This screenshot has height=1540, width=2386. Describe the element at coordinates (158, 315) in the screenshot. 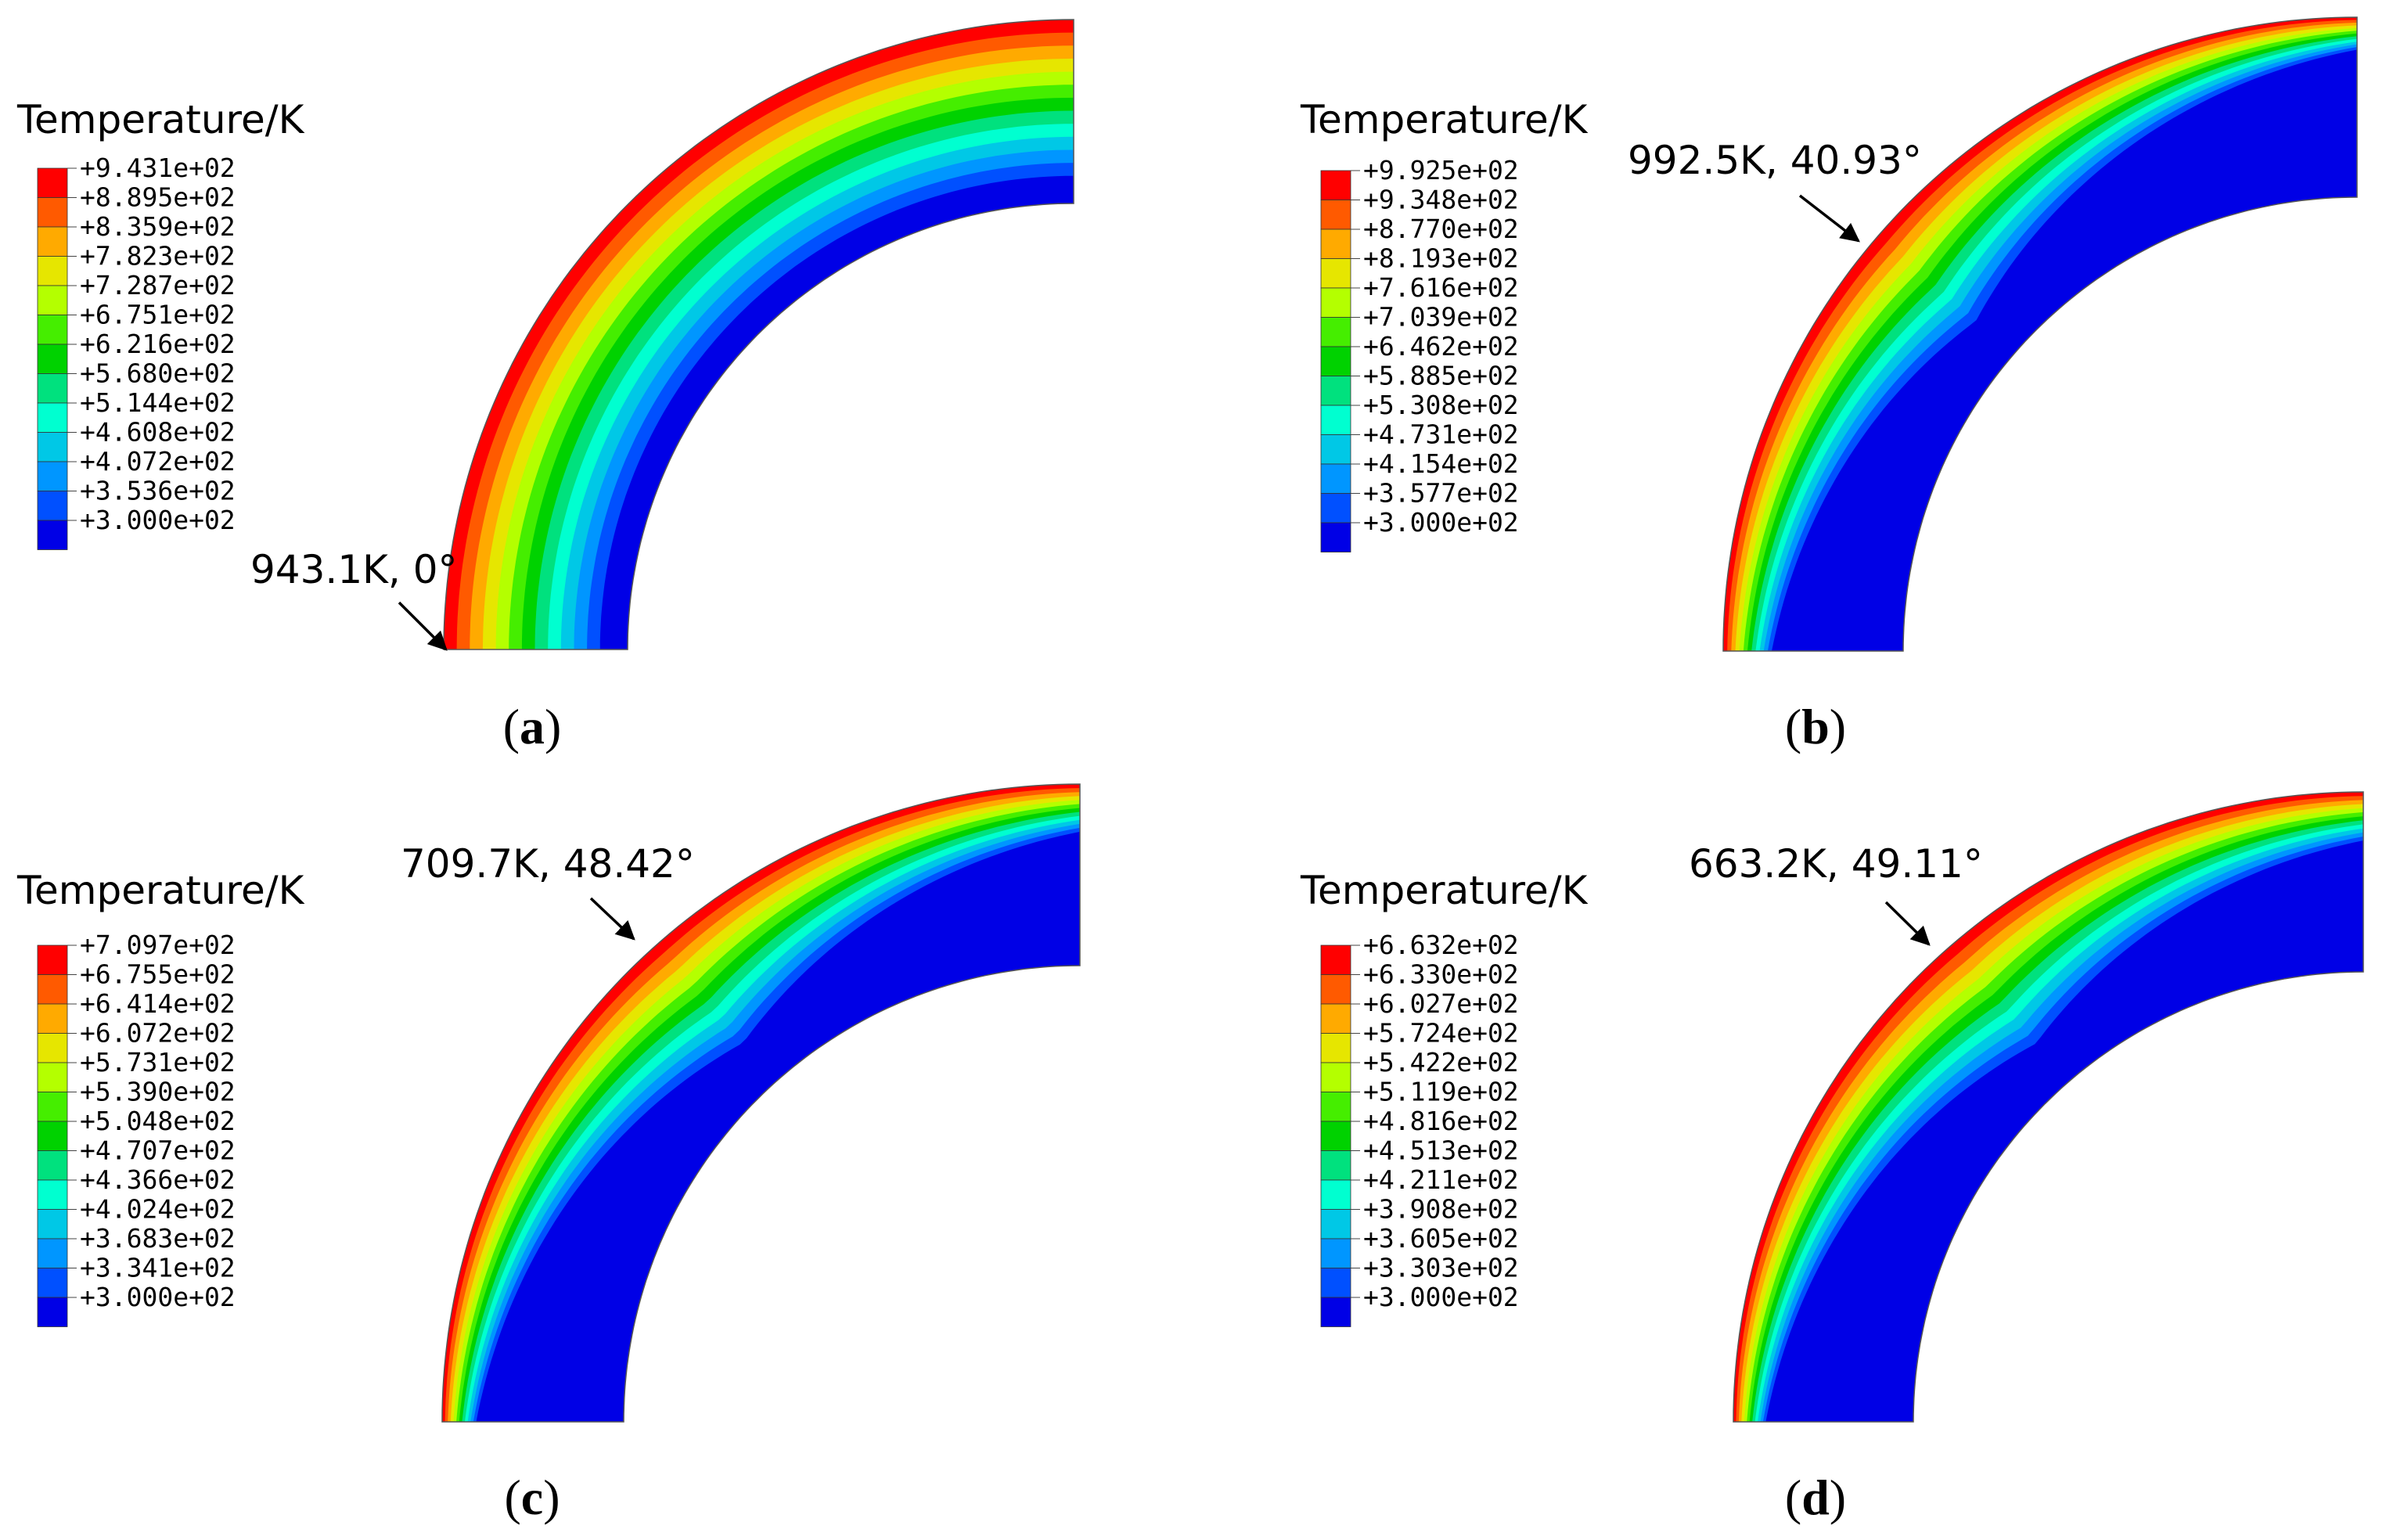

I see `legend-tick-label: +6.751e+02` at that location.